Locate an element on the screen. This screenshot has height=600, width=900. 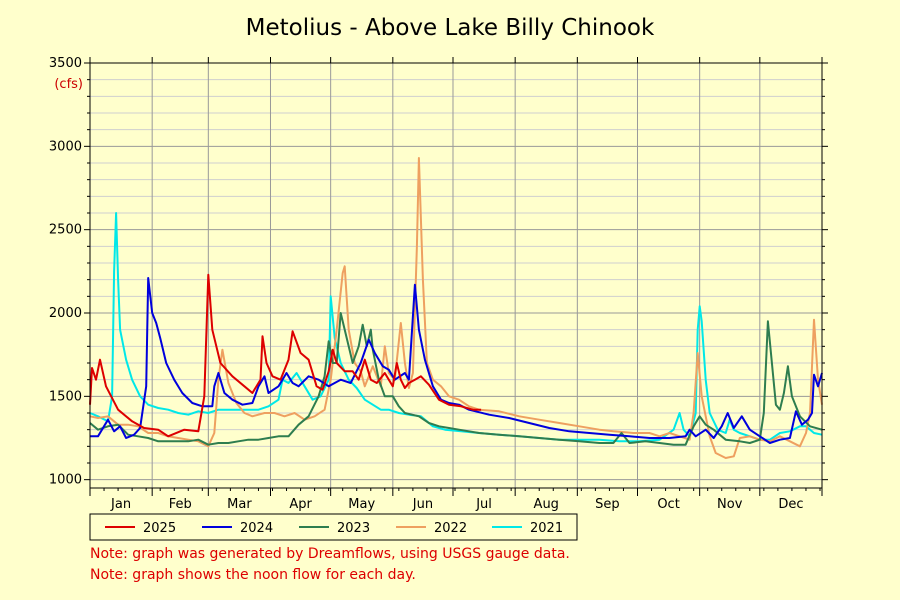
legend-label-2023: 2023 is located at coordinates (353, 528).